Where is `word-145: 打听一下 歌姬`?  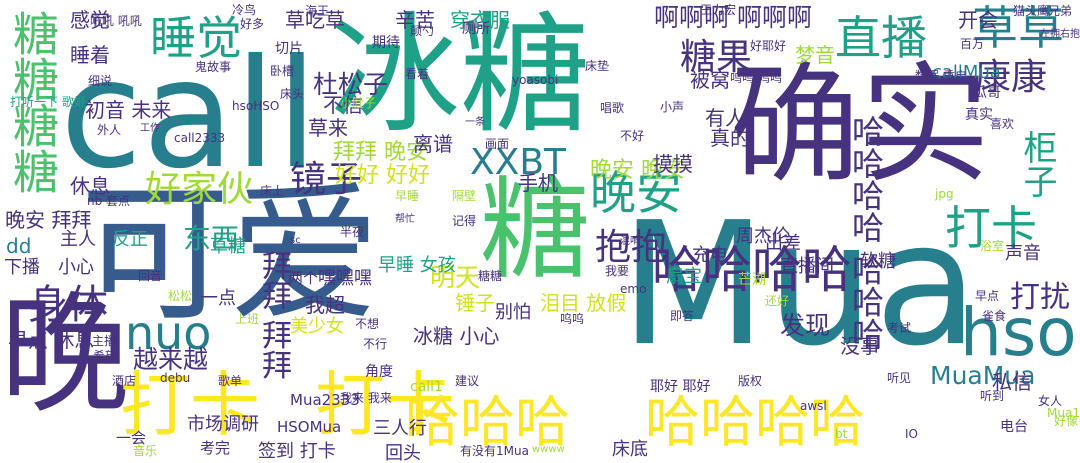
word-145: 打听一下 歌姬 is located at coordinates (48, 102).